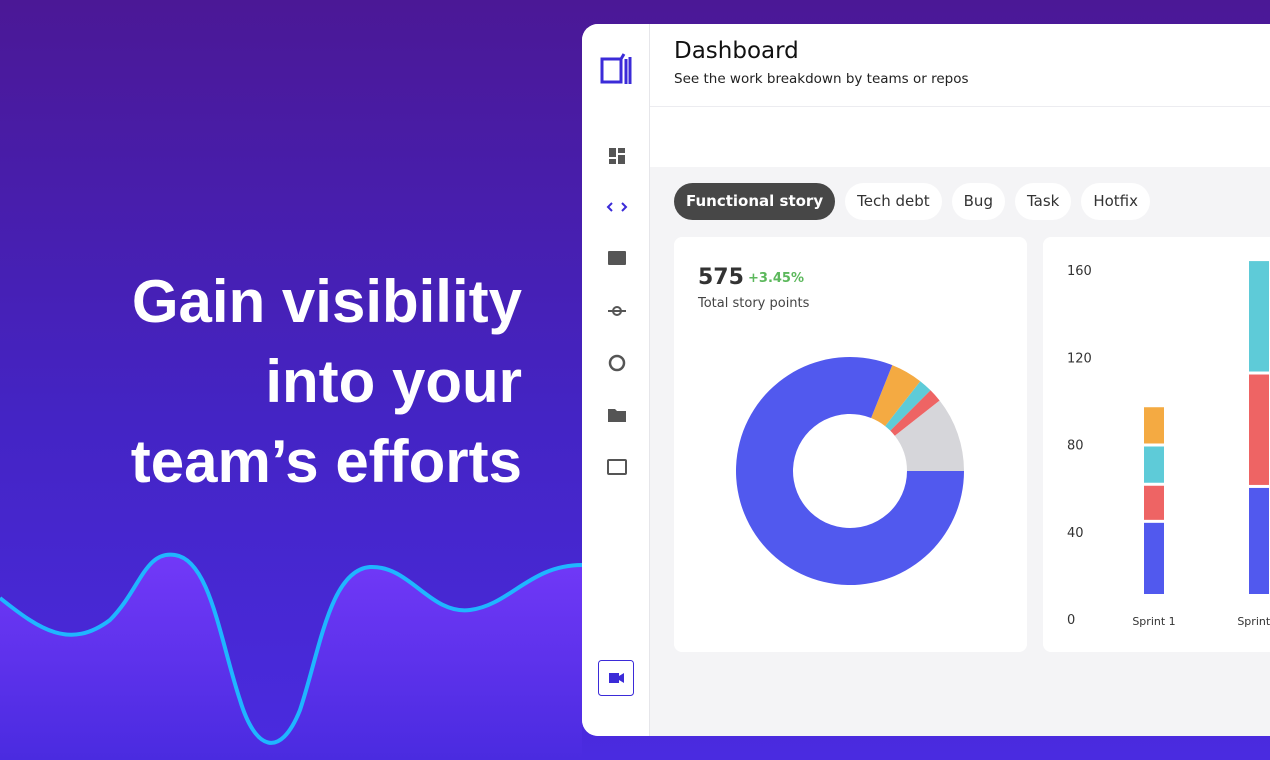 The height and width of the screenshot is (760, 1270). What do you see at coordinates (617, 363) in the screenshot?
I see `nav-sync` at bounding box center [617, 363].